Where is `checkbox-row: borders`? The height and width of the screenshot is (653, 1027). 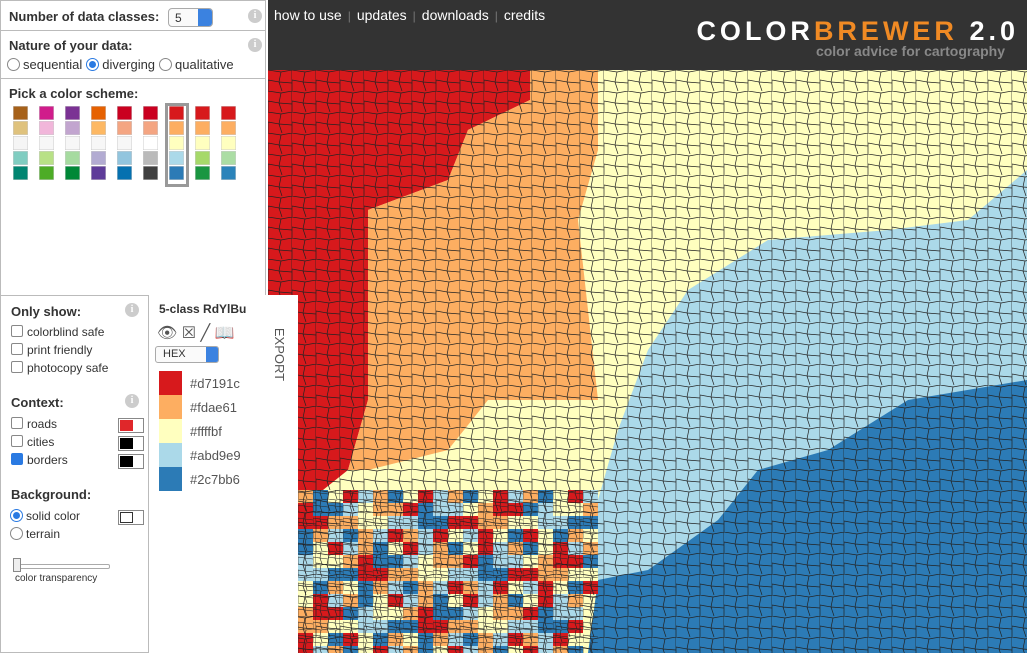
checkbox-row: borders is located at coordinates (39, 460).